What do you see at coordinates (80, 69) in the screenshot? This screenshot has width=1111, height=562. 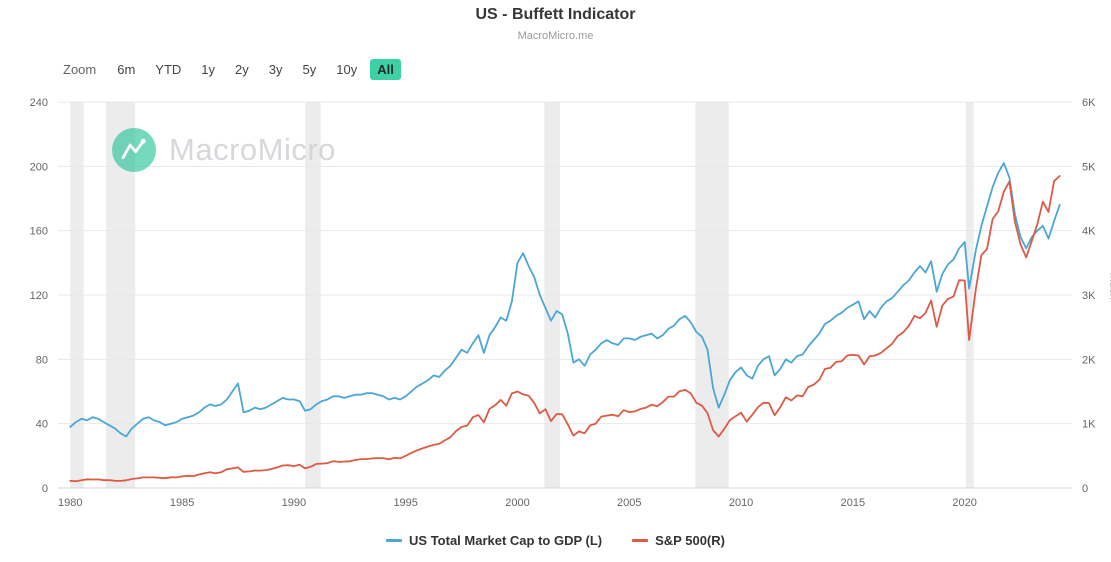 I see `zoom-label: Zoom` at bounding box center [80, 69].